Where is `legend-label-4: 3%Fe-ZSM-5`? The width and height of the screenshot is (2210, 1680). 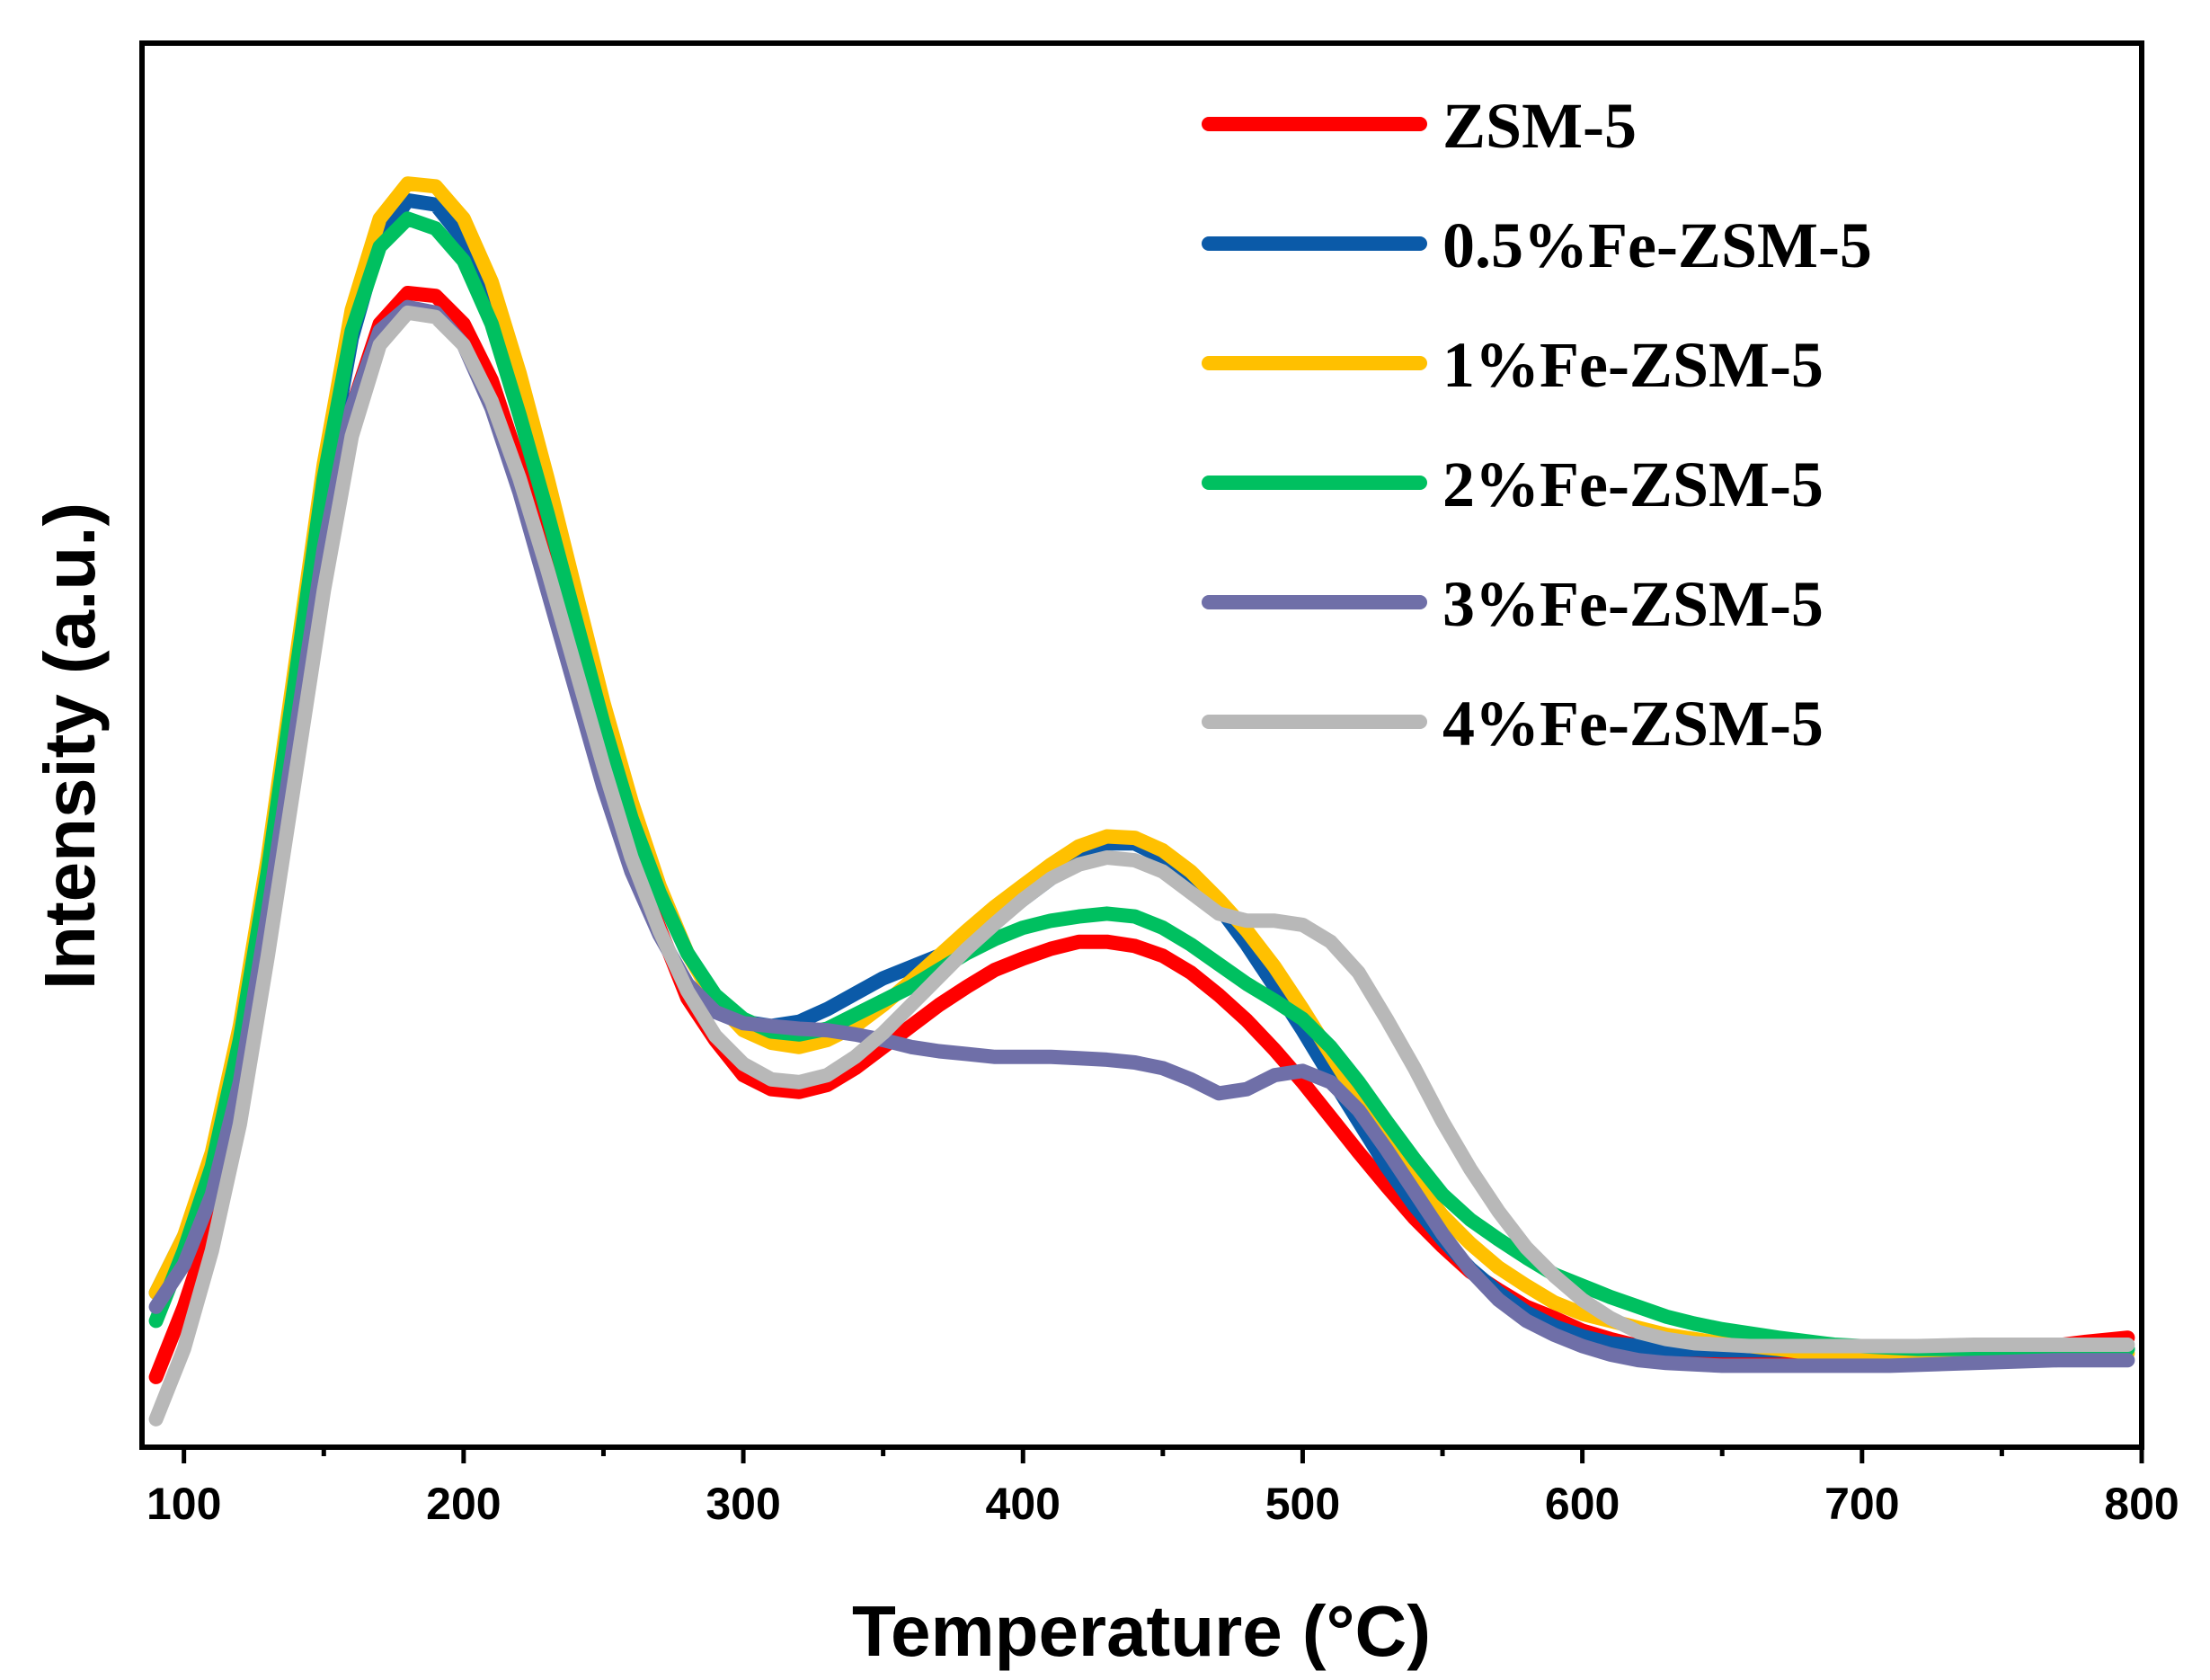 legend-label-4: 3%Fe-ZSM-5 is located at coordinates (1633, 604).